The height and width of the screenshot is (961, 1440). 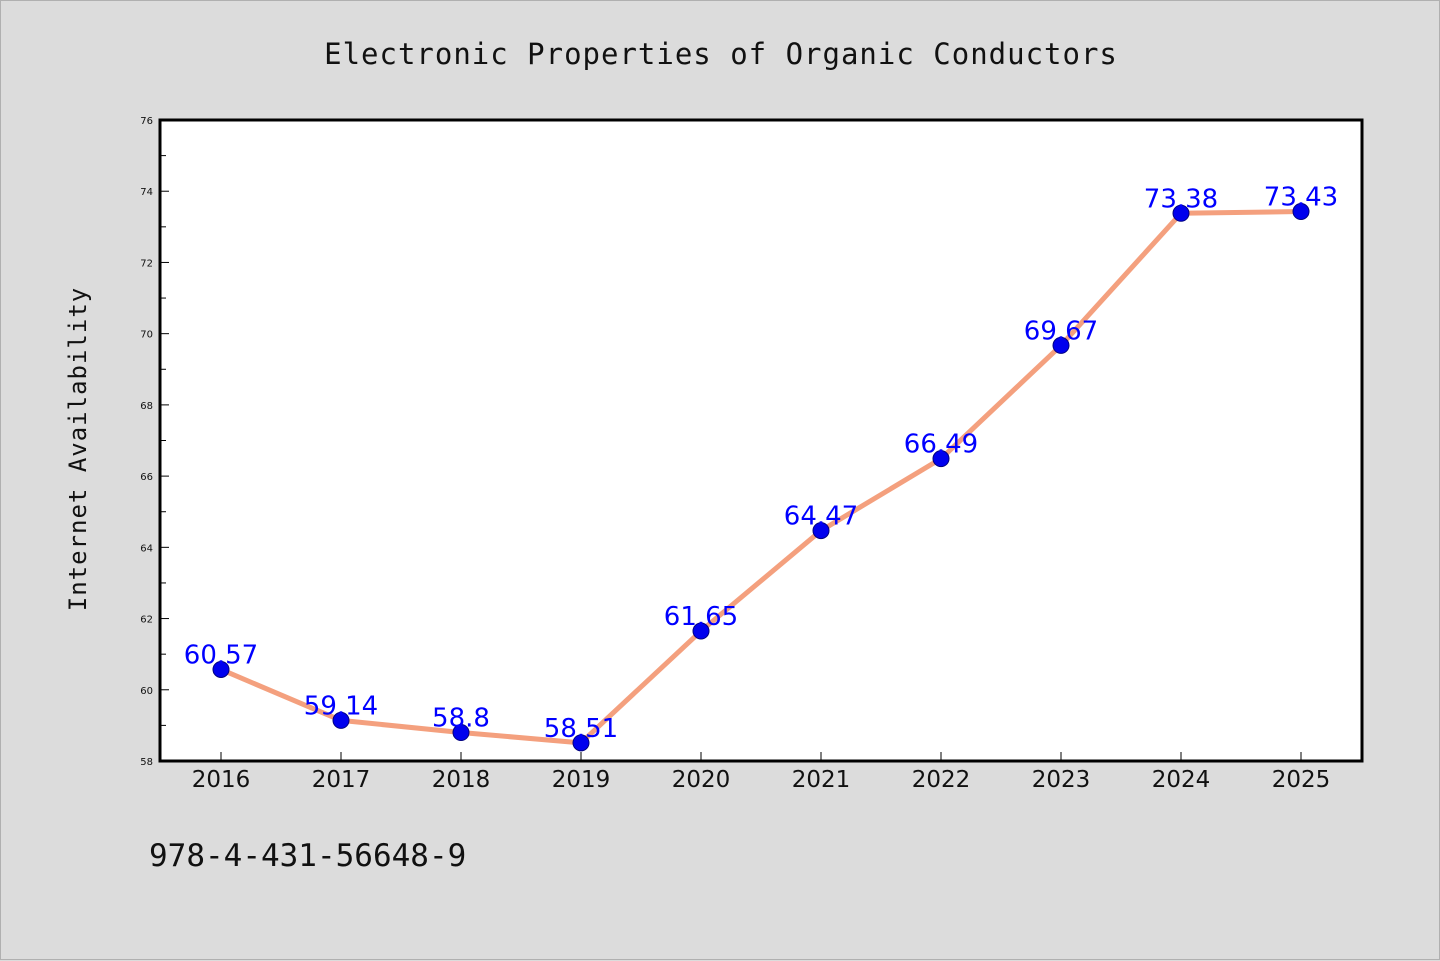 I want to click on data-label: 69.67, so click(x=1061, y=331).